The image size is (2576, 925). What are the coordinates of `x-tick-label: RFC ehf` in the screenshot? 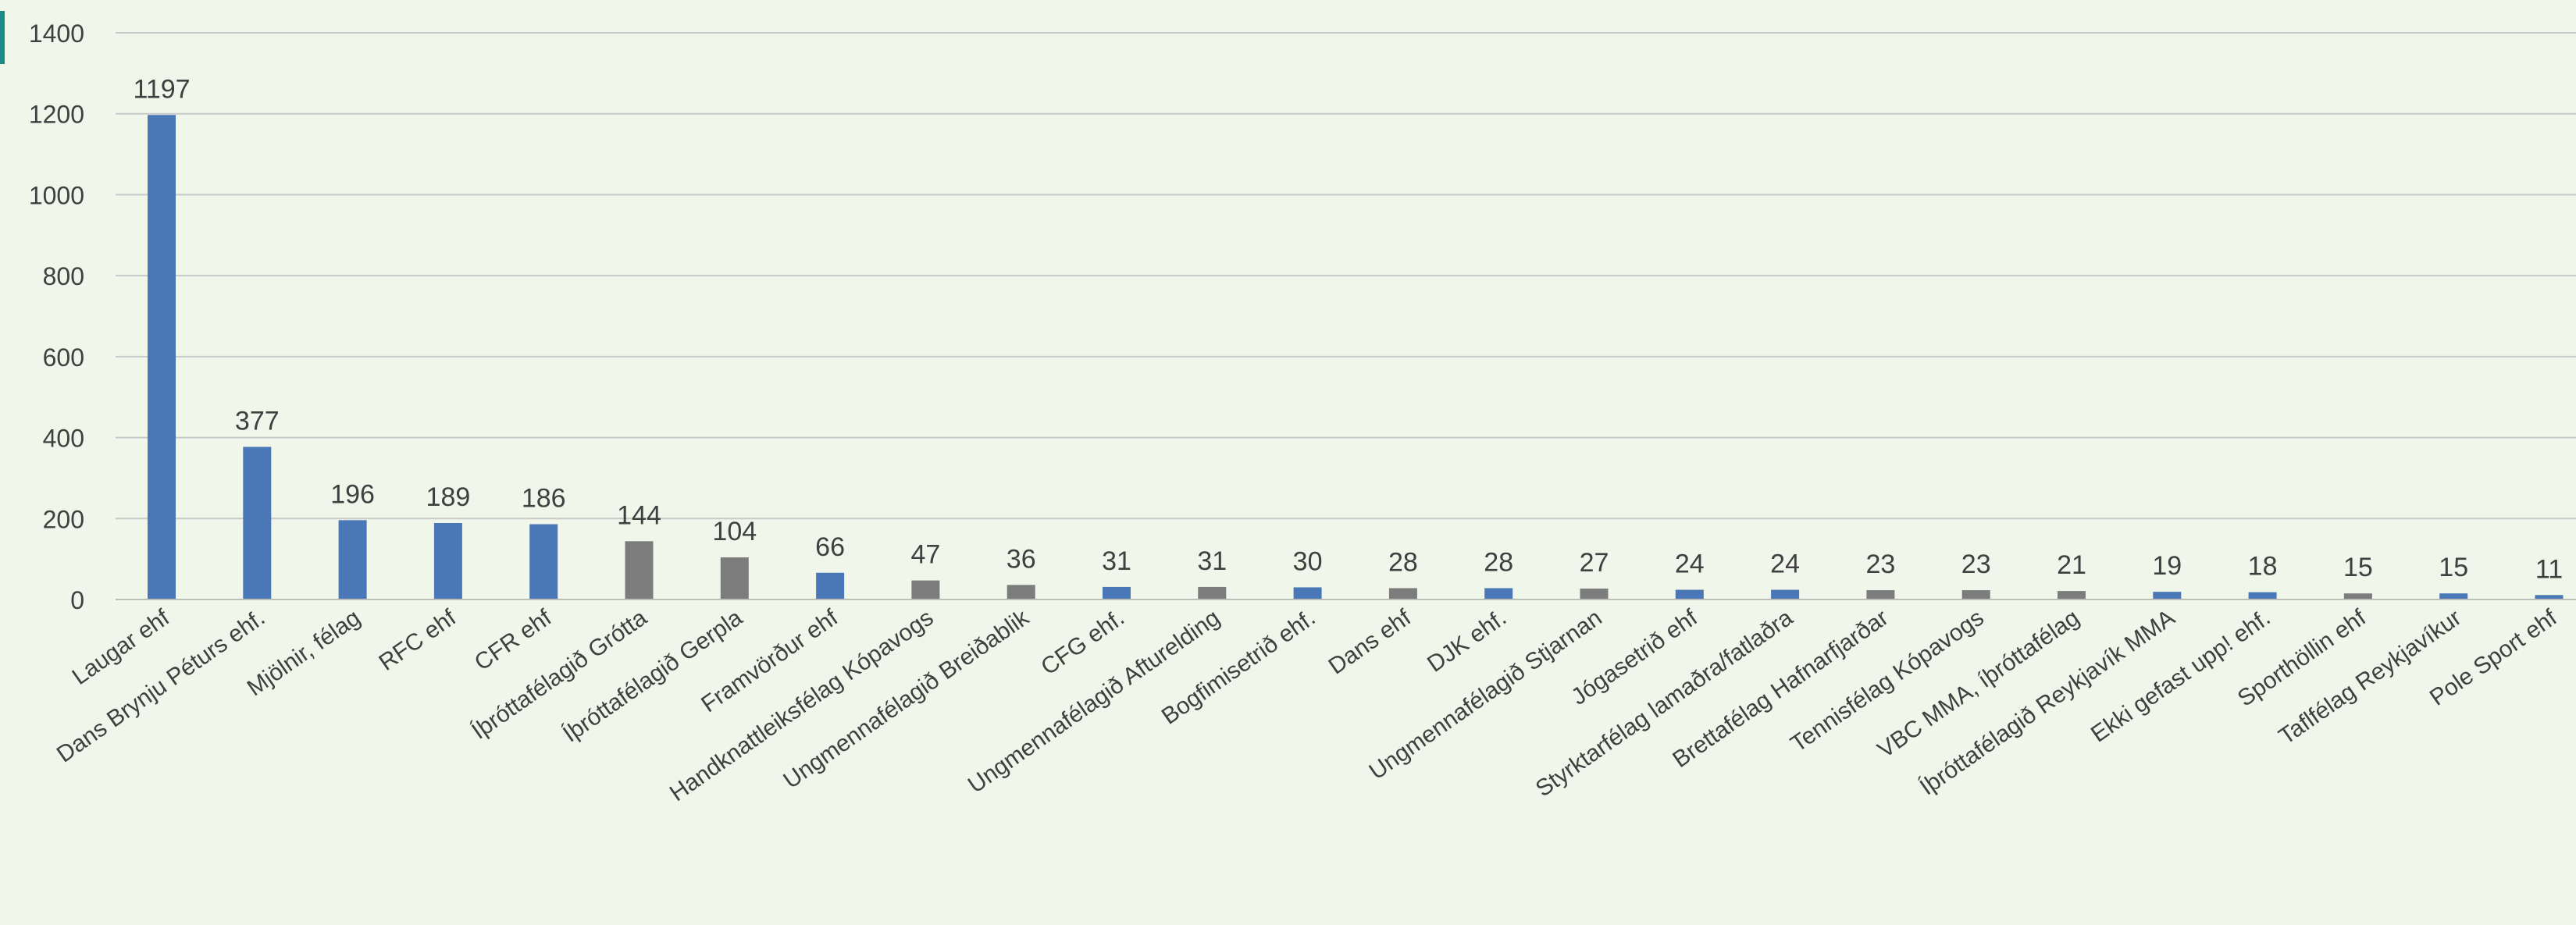 It's located at (417, 639).